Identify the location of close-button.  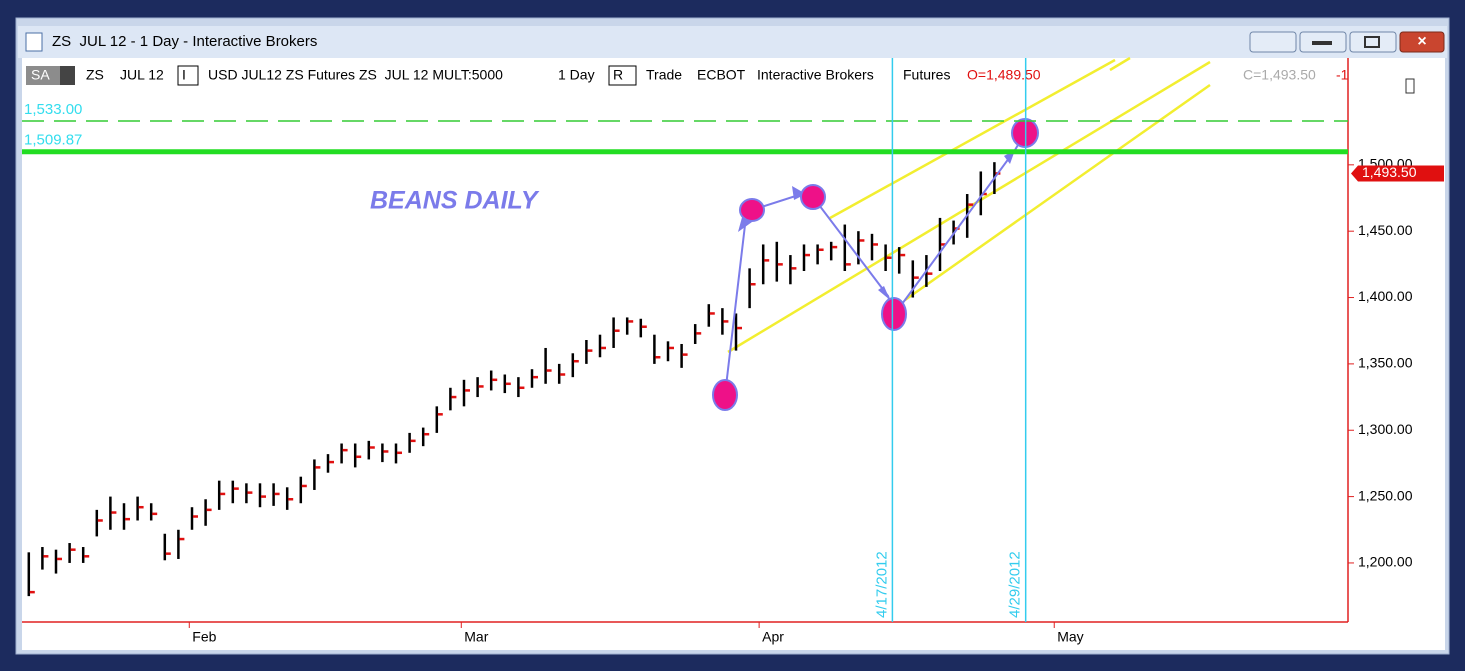
(1422, 42).